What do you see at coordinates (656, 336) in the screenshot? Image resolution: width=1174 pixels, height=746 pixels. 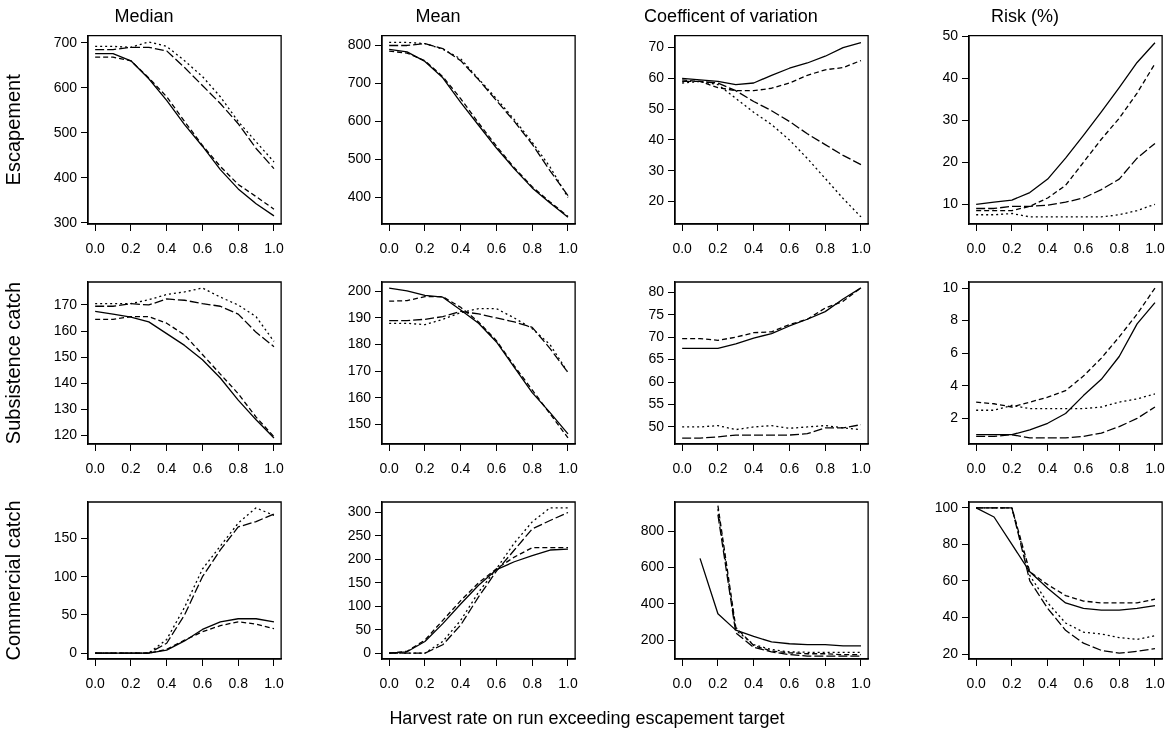 I see `y-tick-label: 70` at bounding box center [656, 336].